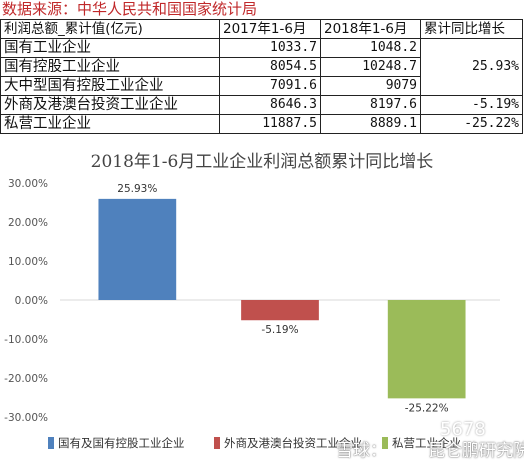 This screenshot has width=524, height=461. What do you see at coordinates (28, 262) in the screenshot?
I see `y-tick-label: 10.00%` at bounding box center [28, 262].